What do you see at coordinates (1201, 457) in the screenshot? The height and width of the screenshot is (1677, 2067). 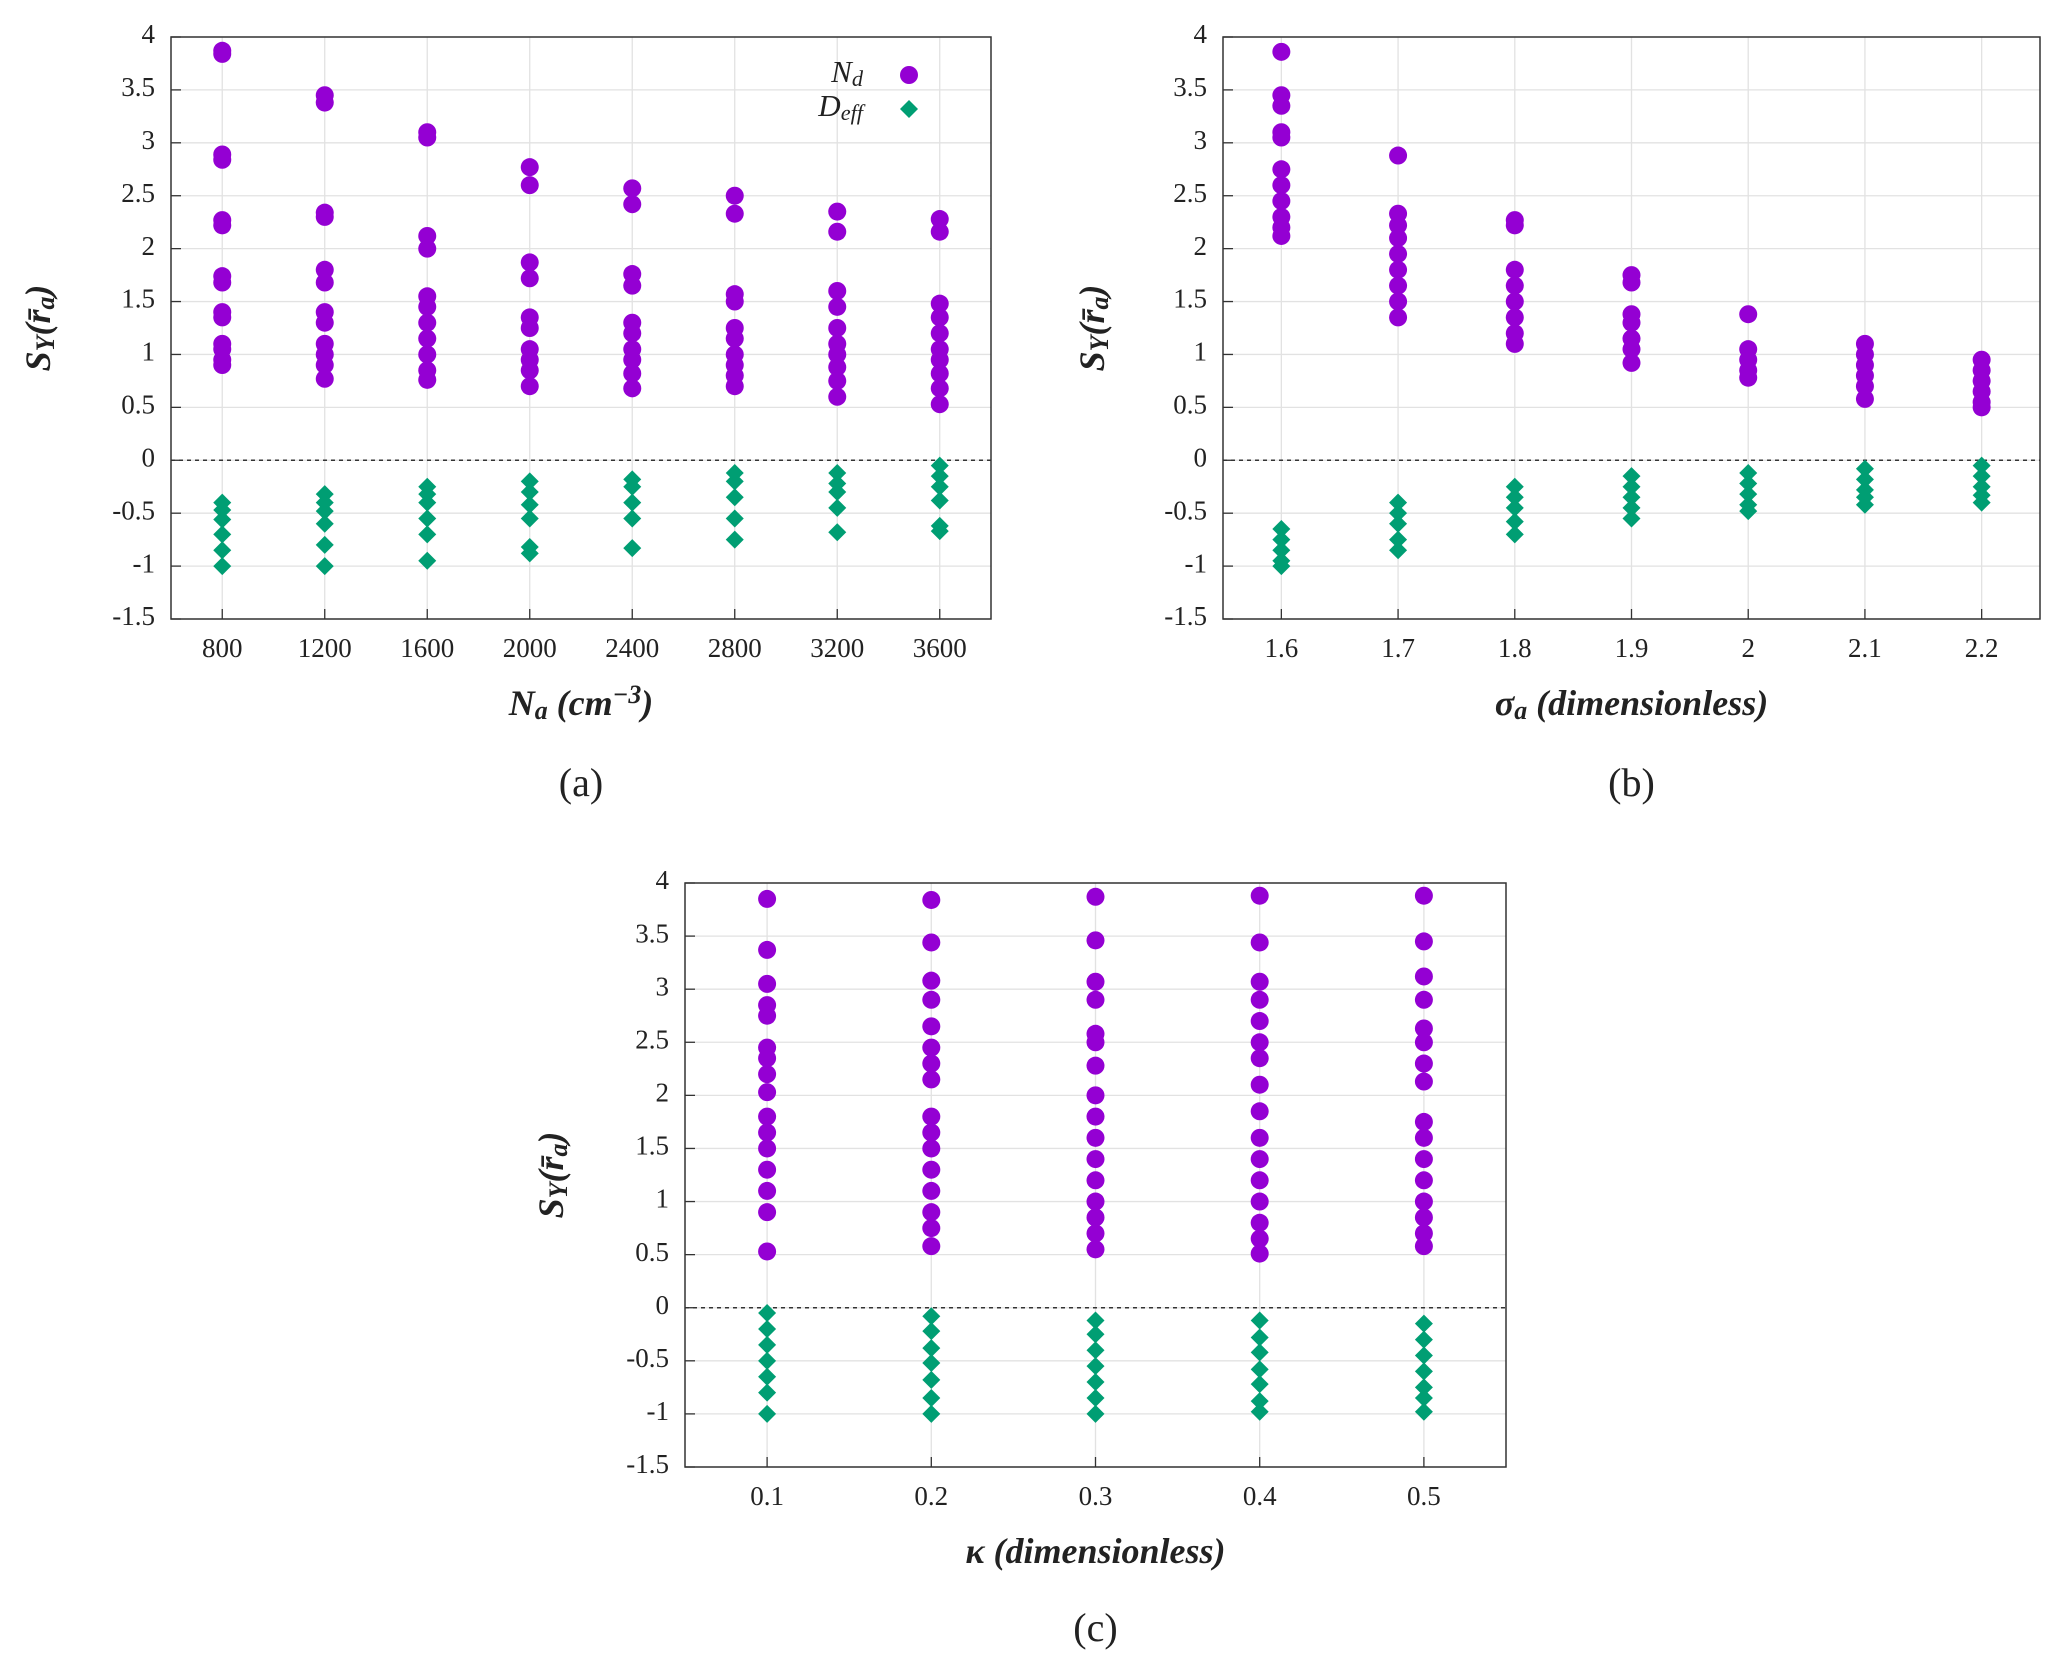 I see `y-tick-label: 0` at bounding box center [1201, 457].